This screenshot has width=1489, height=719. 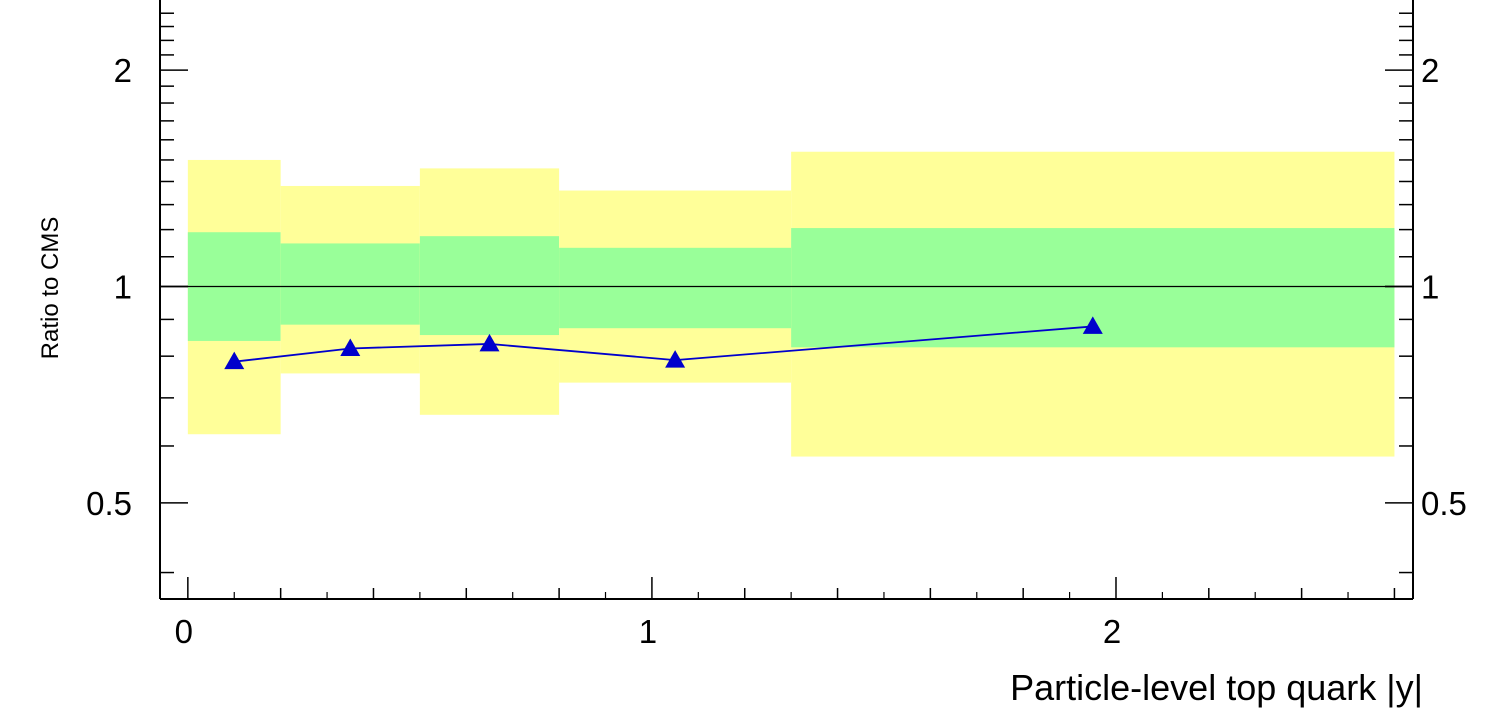 I want to click on x-axis-label: Particle-level top quark |y|, so click(x=1216, y=687).